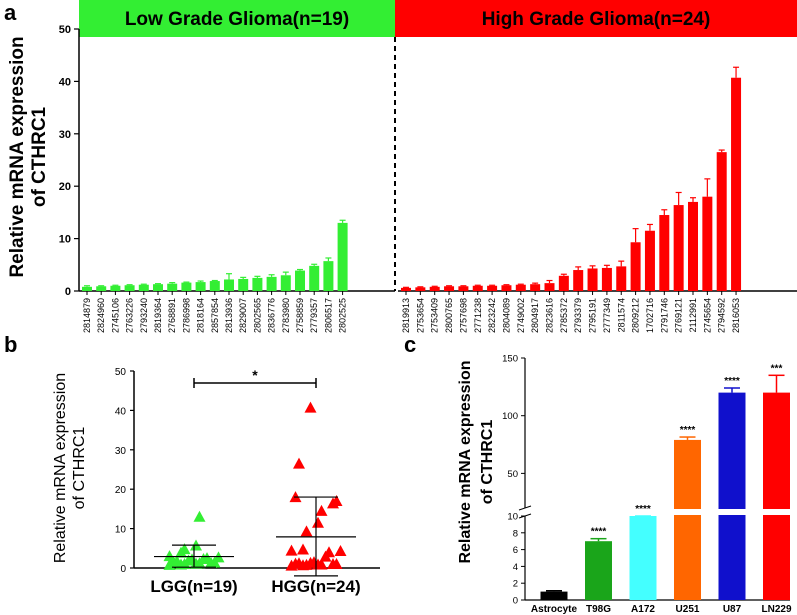  I want to click on panel-c-ytick-label: 2, so click(515, 584).